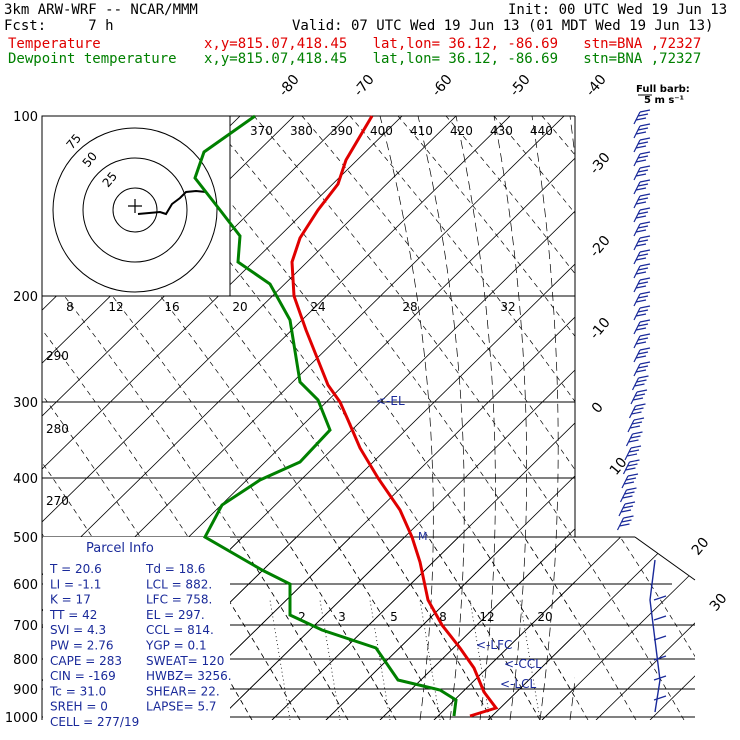 This screenshot has width=740, height=740. Describe the element at coordinates (317, 307) in the screenshot. I see `mixing-label-24: 24` at that location.